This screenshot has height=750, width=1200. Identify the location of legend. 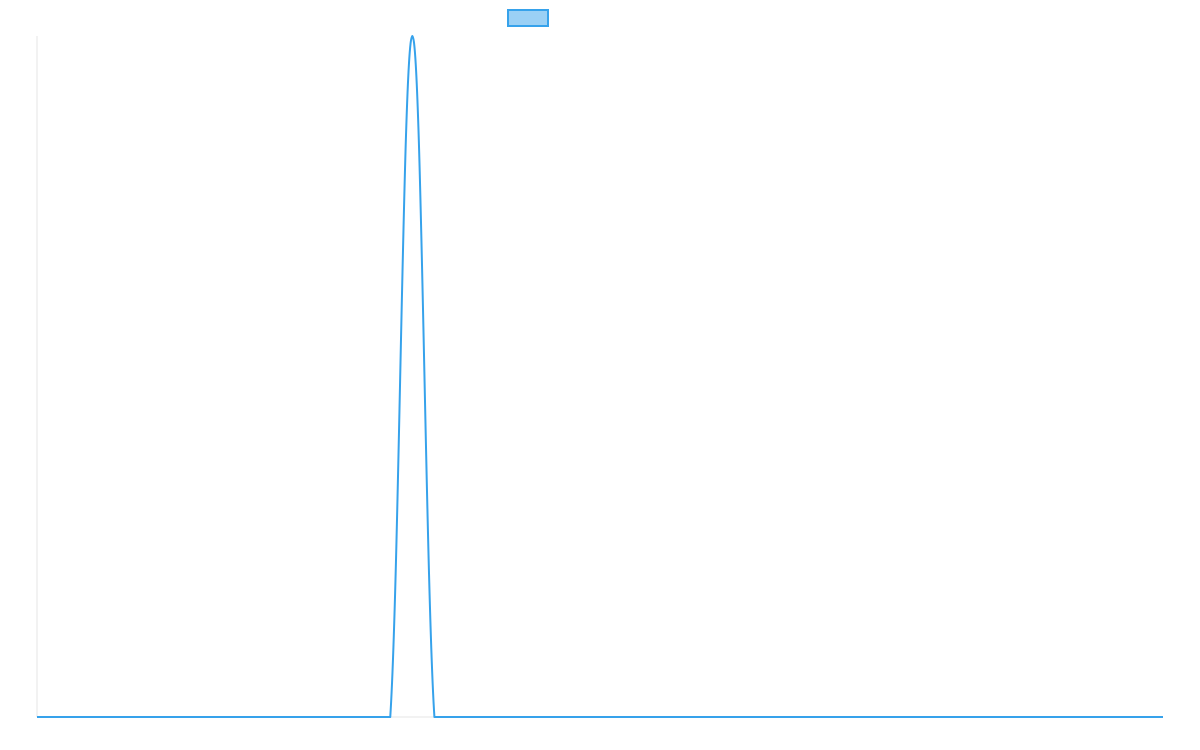
(528, 18).